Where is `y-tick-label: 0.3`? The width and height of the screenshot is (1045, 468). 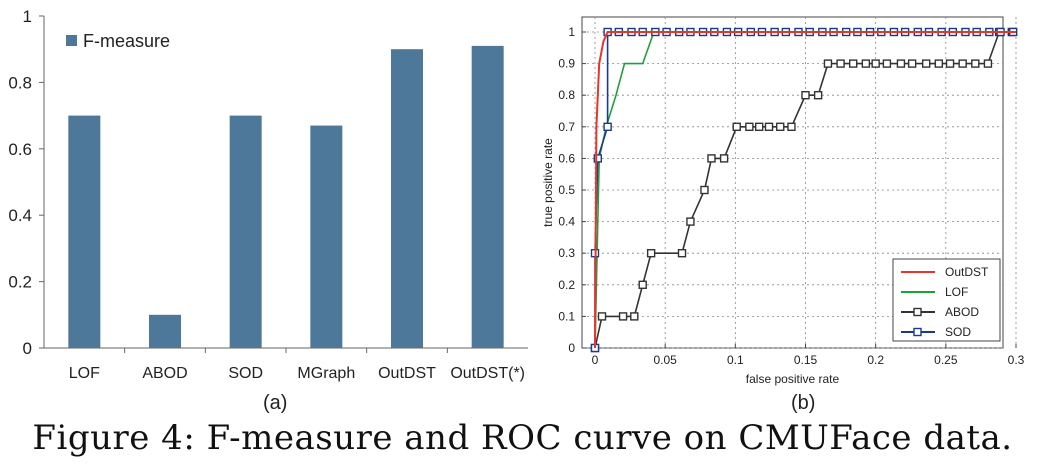
y-tick-label: 0.3 is located at coordinates (566, 253).